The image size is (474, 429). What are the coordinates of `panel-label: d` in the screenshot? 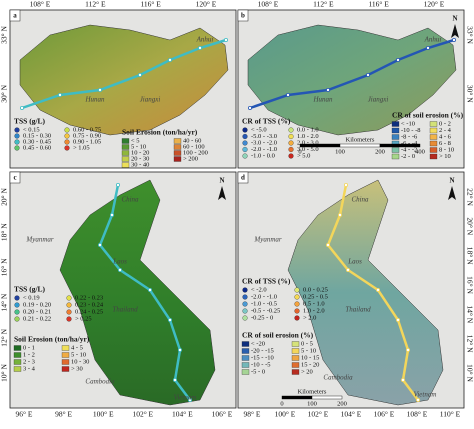 It's located at (243, 178).